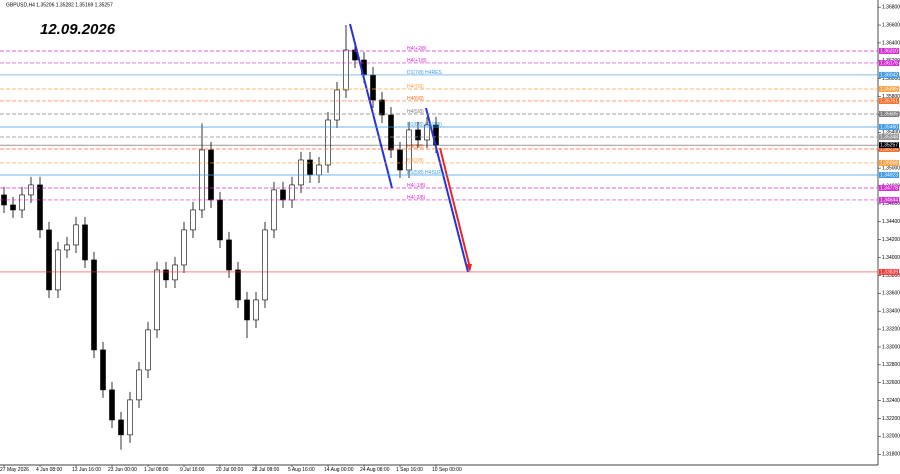 Image resolution: width=900 pixels, height=474 pixels. Describe the element at coordinates (339, 470) in the screenshot. I see `x-tick-label: 14 Aug 00:00` at that location.